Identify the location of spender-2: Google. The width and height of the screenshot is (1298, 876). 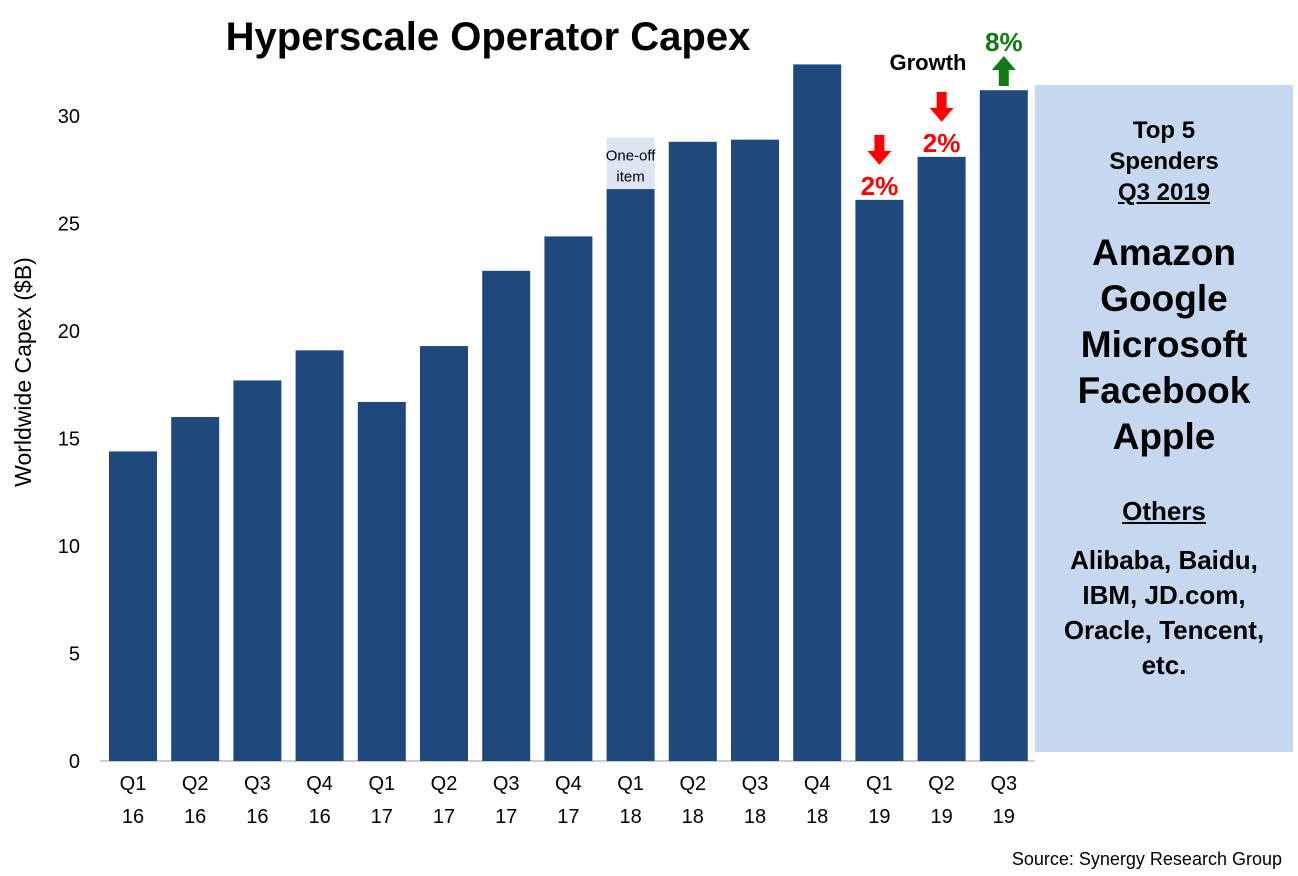
(1164, 298).